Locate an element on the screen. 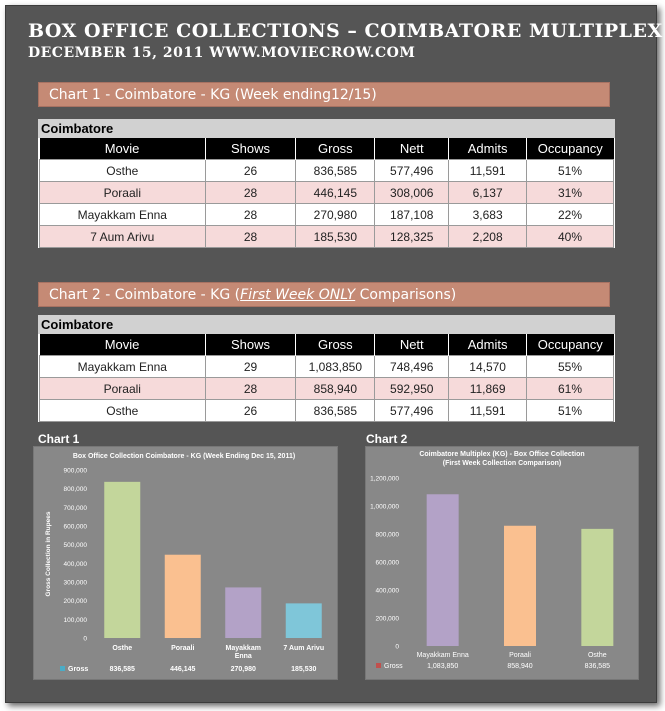 Image resolution: width=665 pixels, height=711 pixels. table-row: 7 Aum Arivu 28 185,530 128,325 2,208 40% is located at coordinates (326, 236).